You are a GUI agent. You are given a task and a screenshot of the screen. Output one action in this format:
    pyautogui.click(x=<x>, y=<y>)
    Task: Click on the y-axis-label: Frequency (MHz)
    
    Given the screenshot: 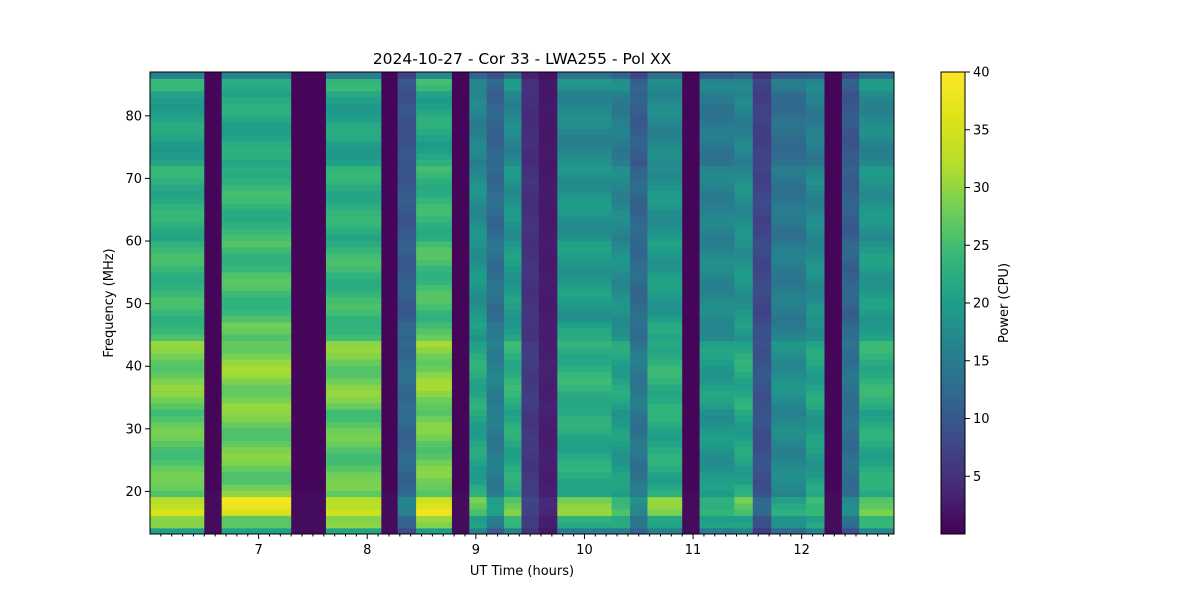 What is the action you would take?
    pyautogui.click(x=109, y=302)
    